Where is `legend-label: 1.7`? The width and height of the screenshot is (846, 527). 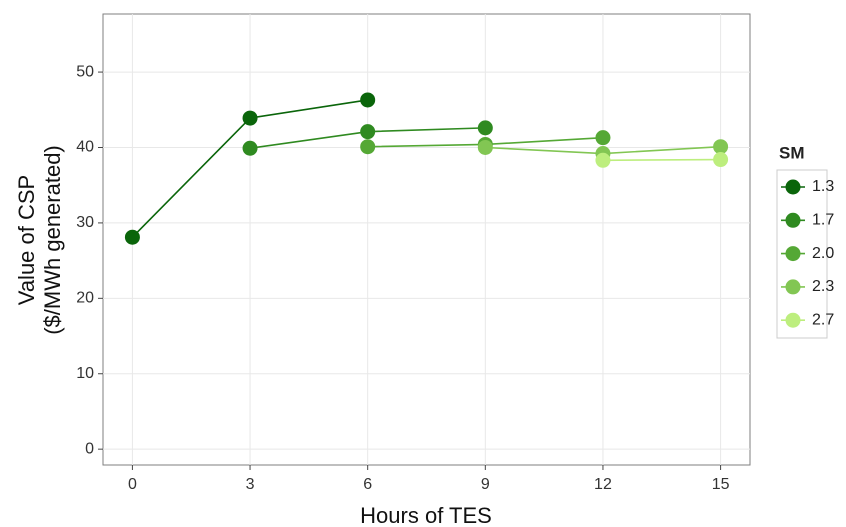
legend-label: 1.7 is located at coordinates (823, 220).